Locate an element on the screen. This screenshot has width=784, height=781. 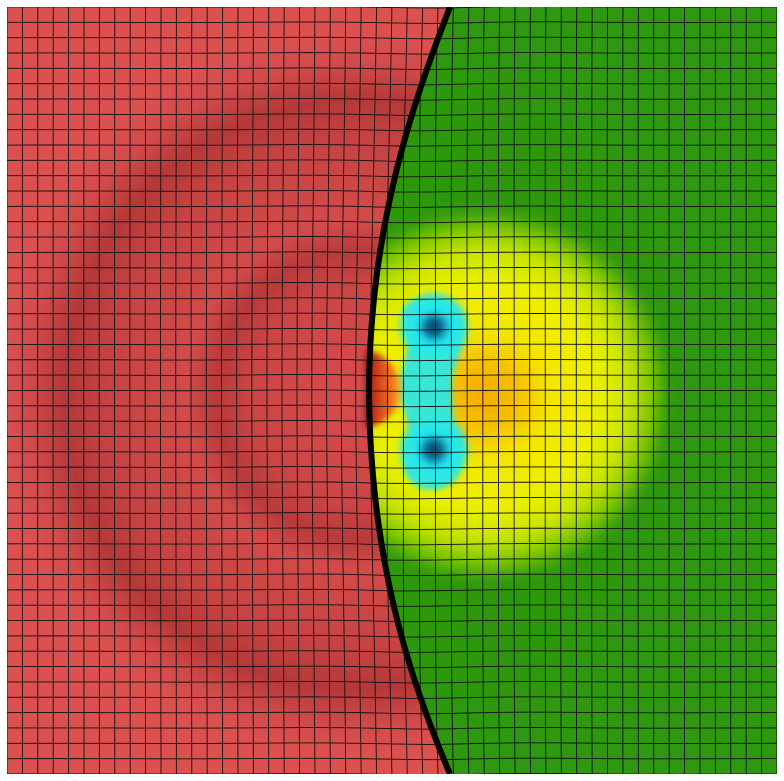
jet-hot-spot is located at coordinates (383, 389).